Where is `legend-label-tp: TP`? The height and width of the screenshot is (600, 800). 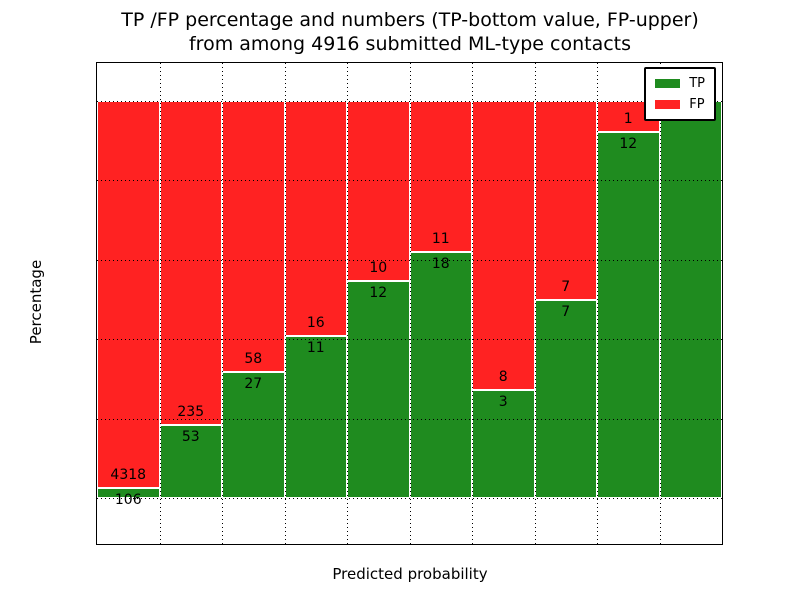
legend-label-tp: TP is located at coordinates (697, 83).